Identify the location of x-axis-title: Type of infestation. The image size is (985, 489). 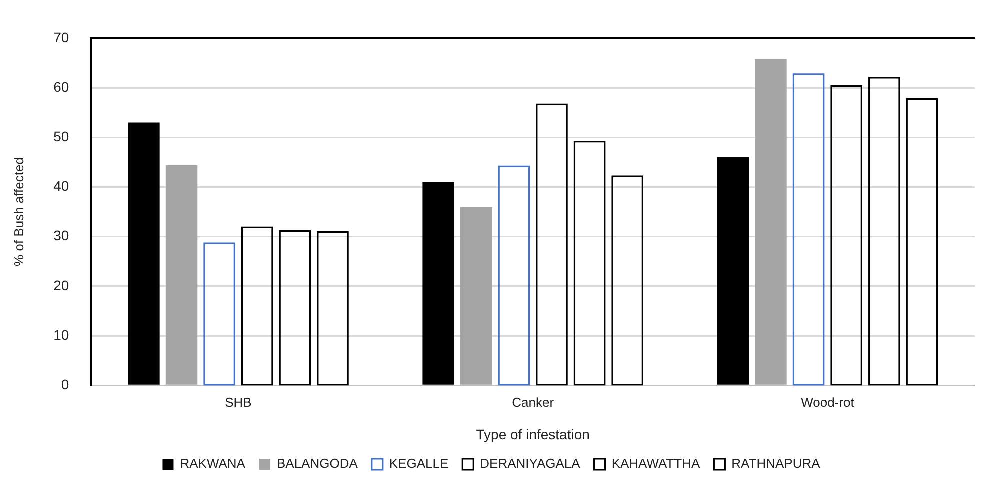
(533, 434).